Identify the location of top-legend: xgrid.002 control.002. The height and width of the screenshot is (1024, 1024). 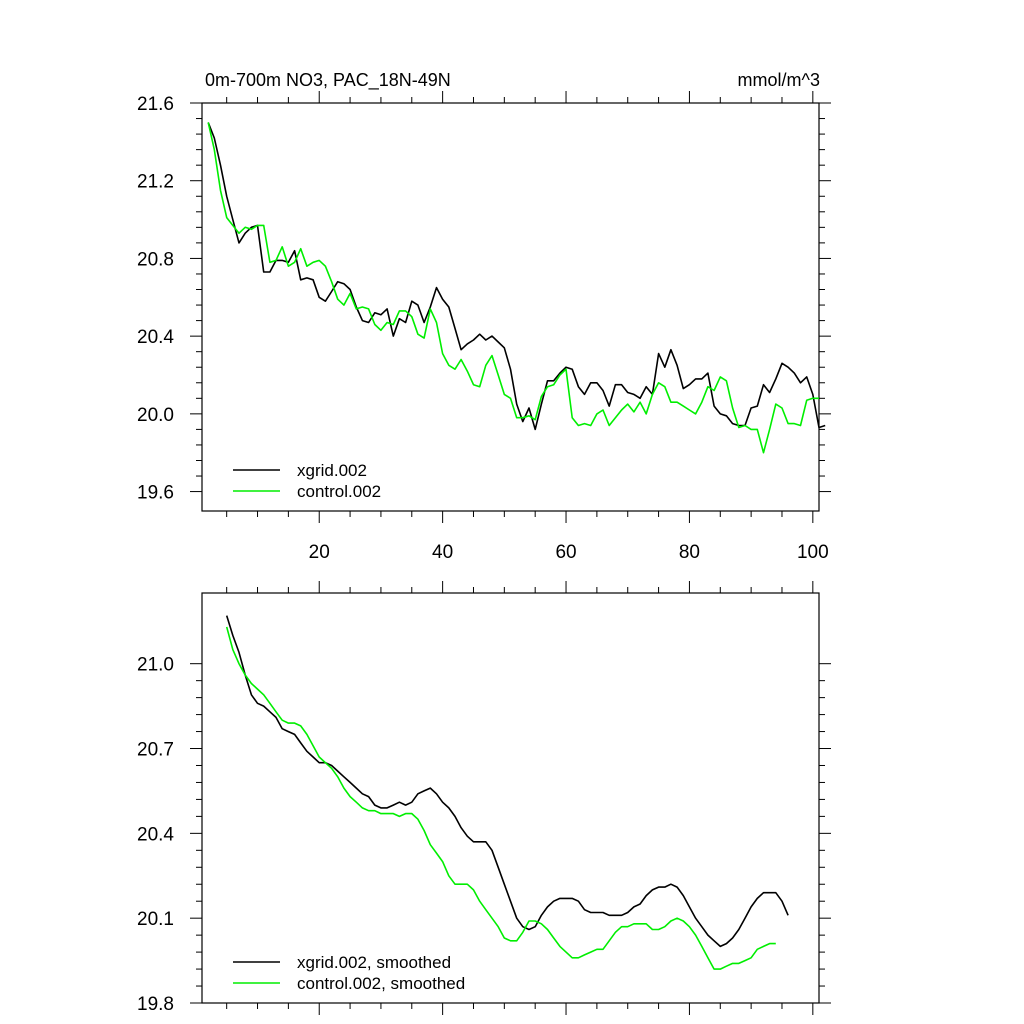
(307, 481).